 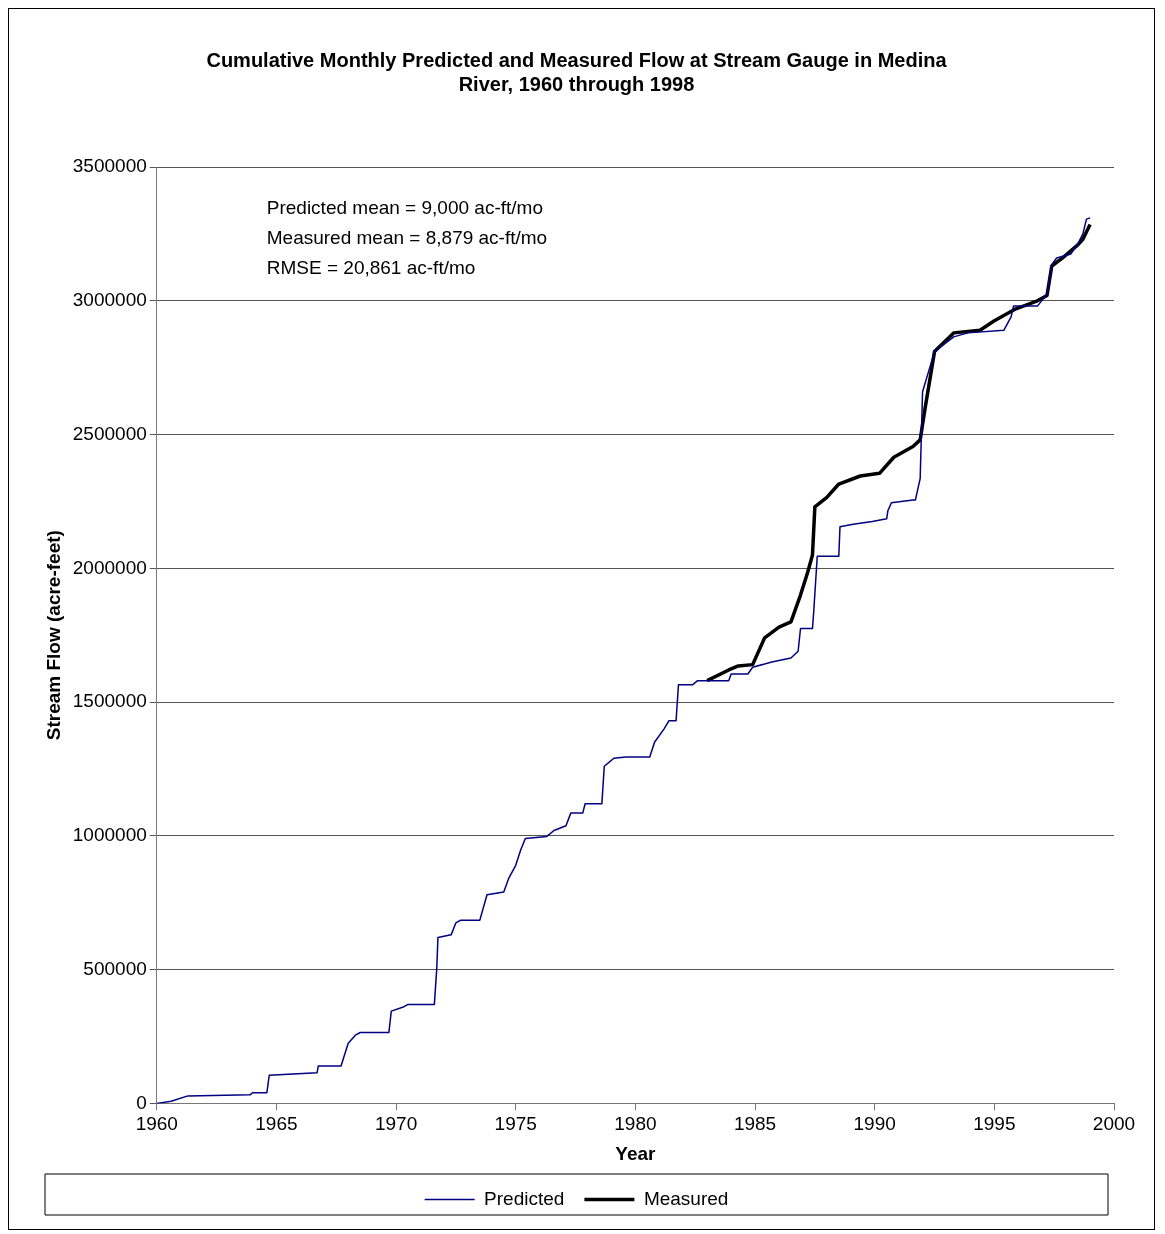 What do you see at coordinates (115, 968) in the screenshot?
I see `y-tick-label: 500000` at bounding box center [115, 968].